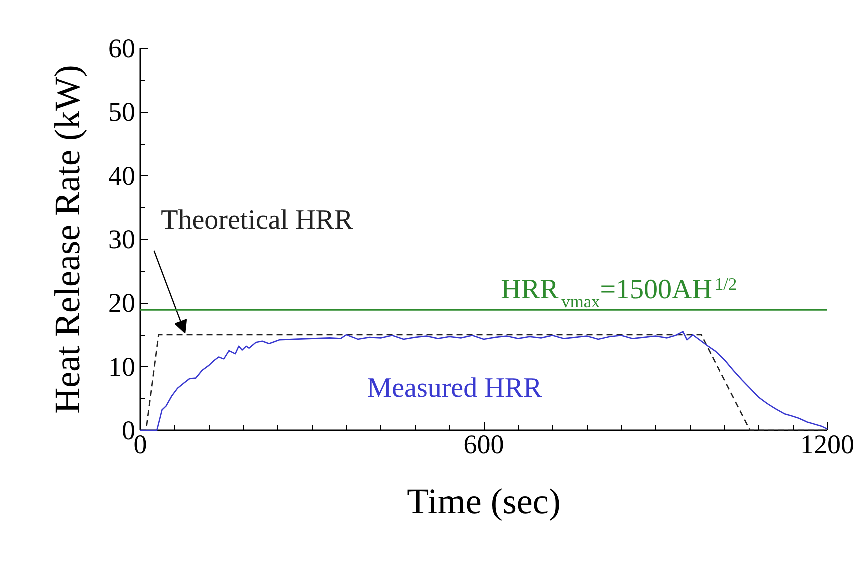 The width and height of the screenshot is (868, 563). Describe the element at coordinates (257, 220) in the screenshot. I see `text: Theoretical HRR` at that location.